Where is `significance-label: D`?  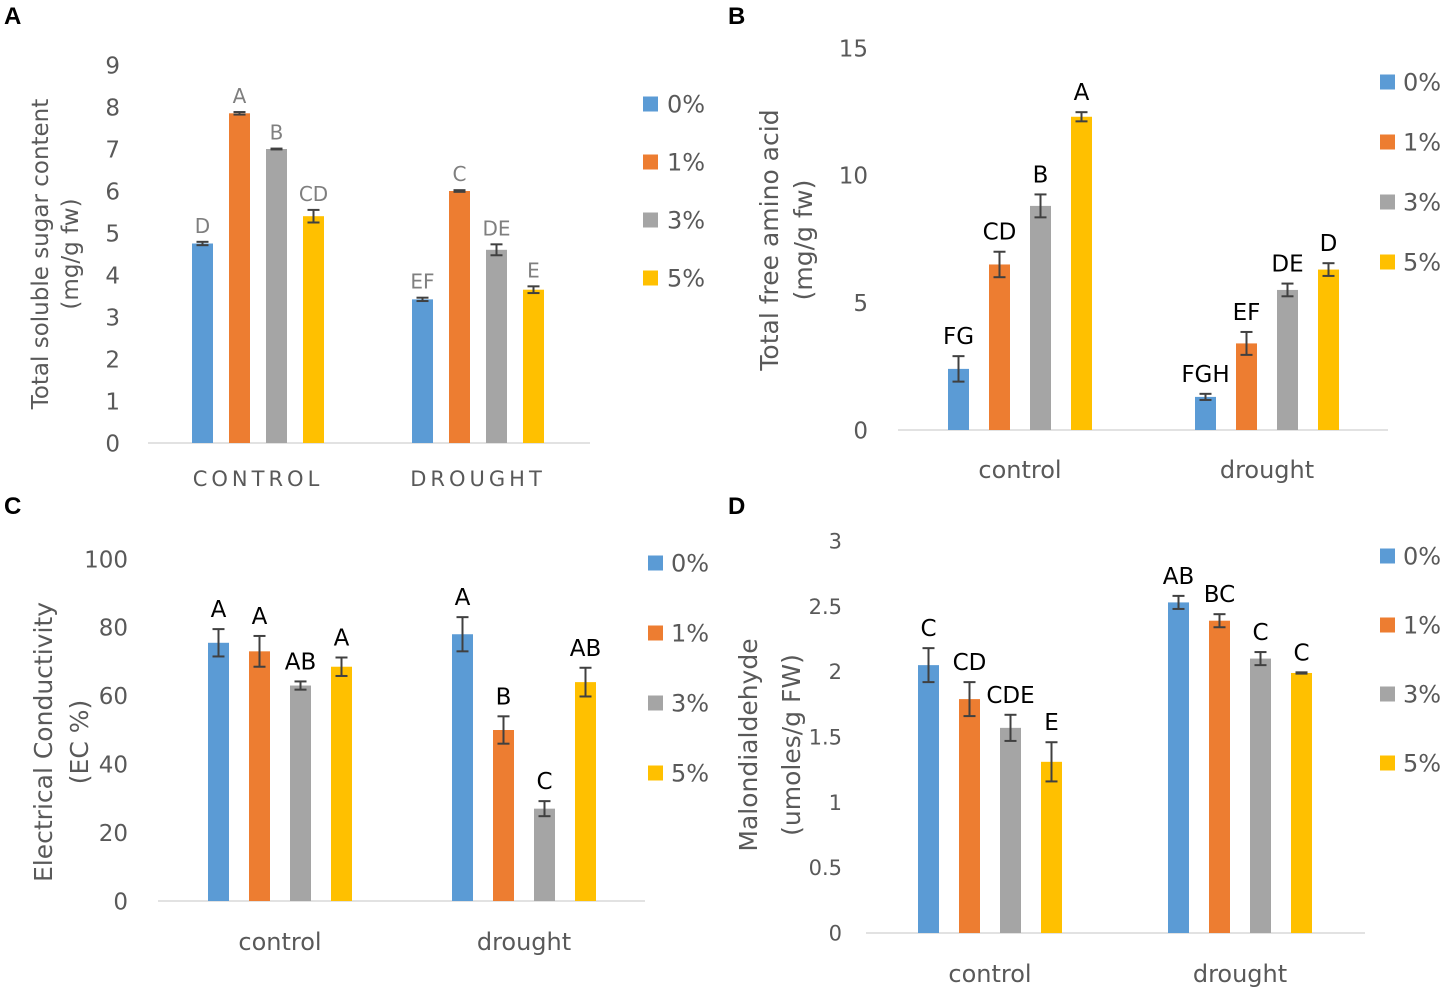 significance-label: D is located at coordinates (1329, 244).